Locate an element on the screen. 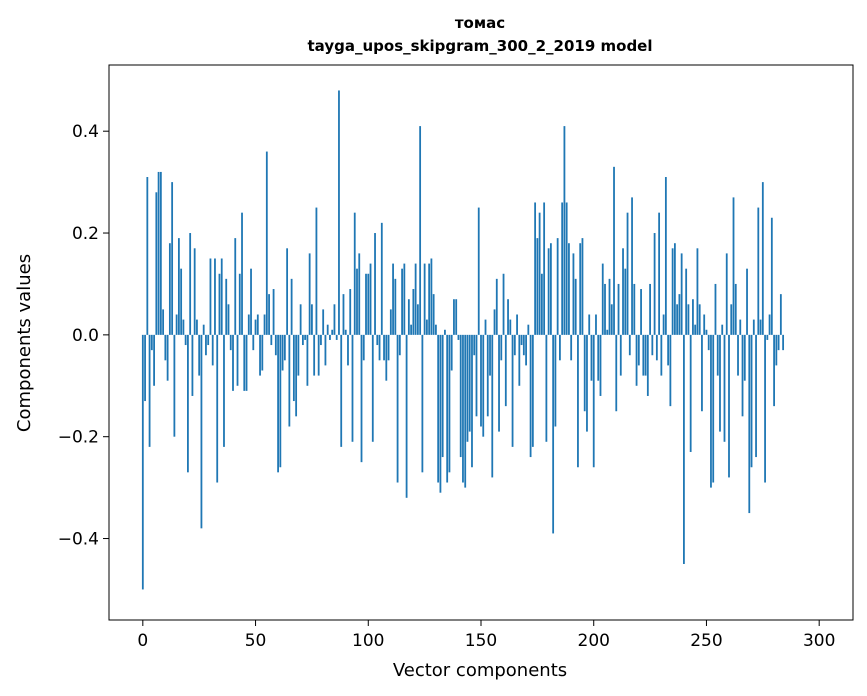 Image resolution: width=867 pixels, height=696 pixels. x-tick-label: 50 is located at coordinates (256, 641).